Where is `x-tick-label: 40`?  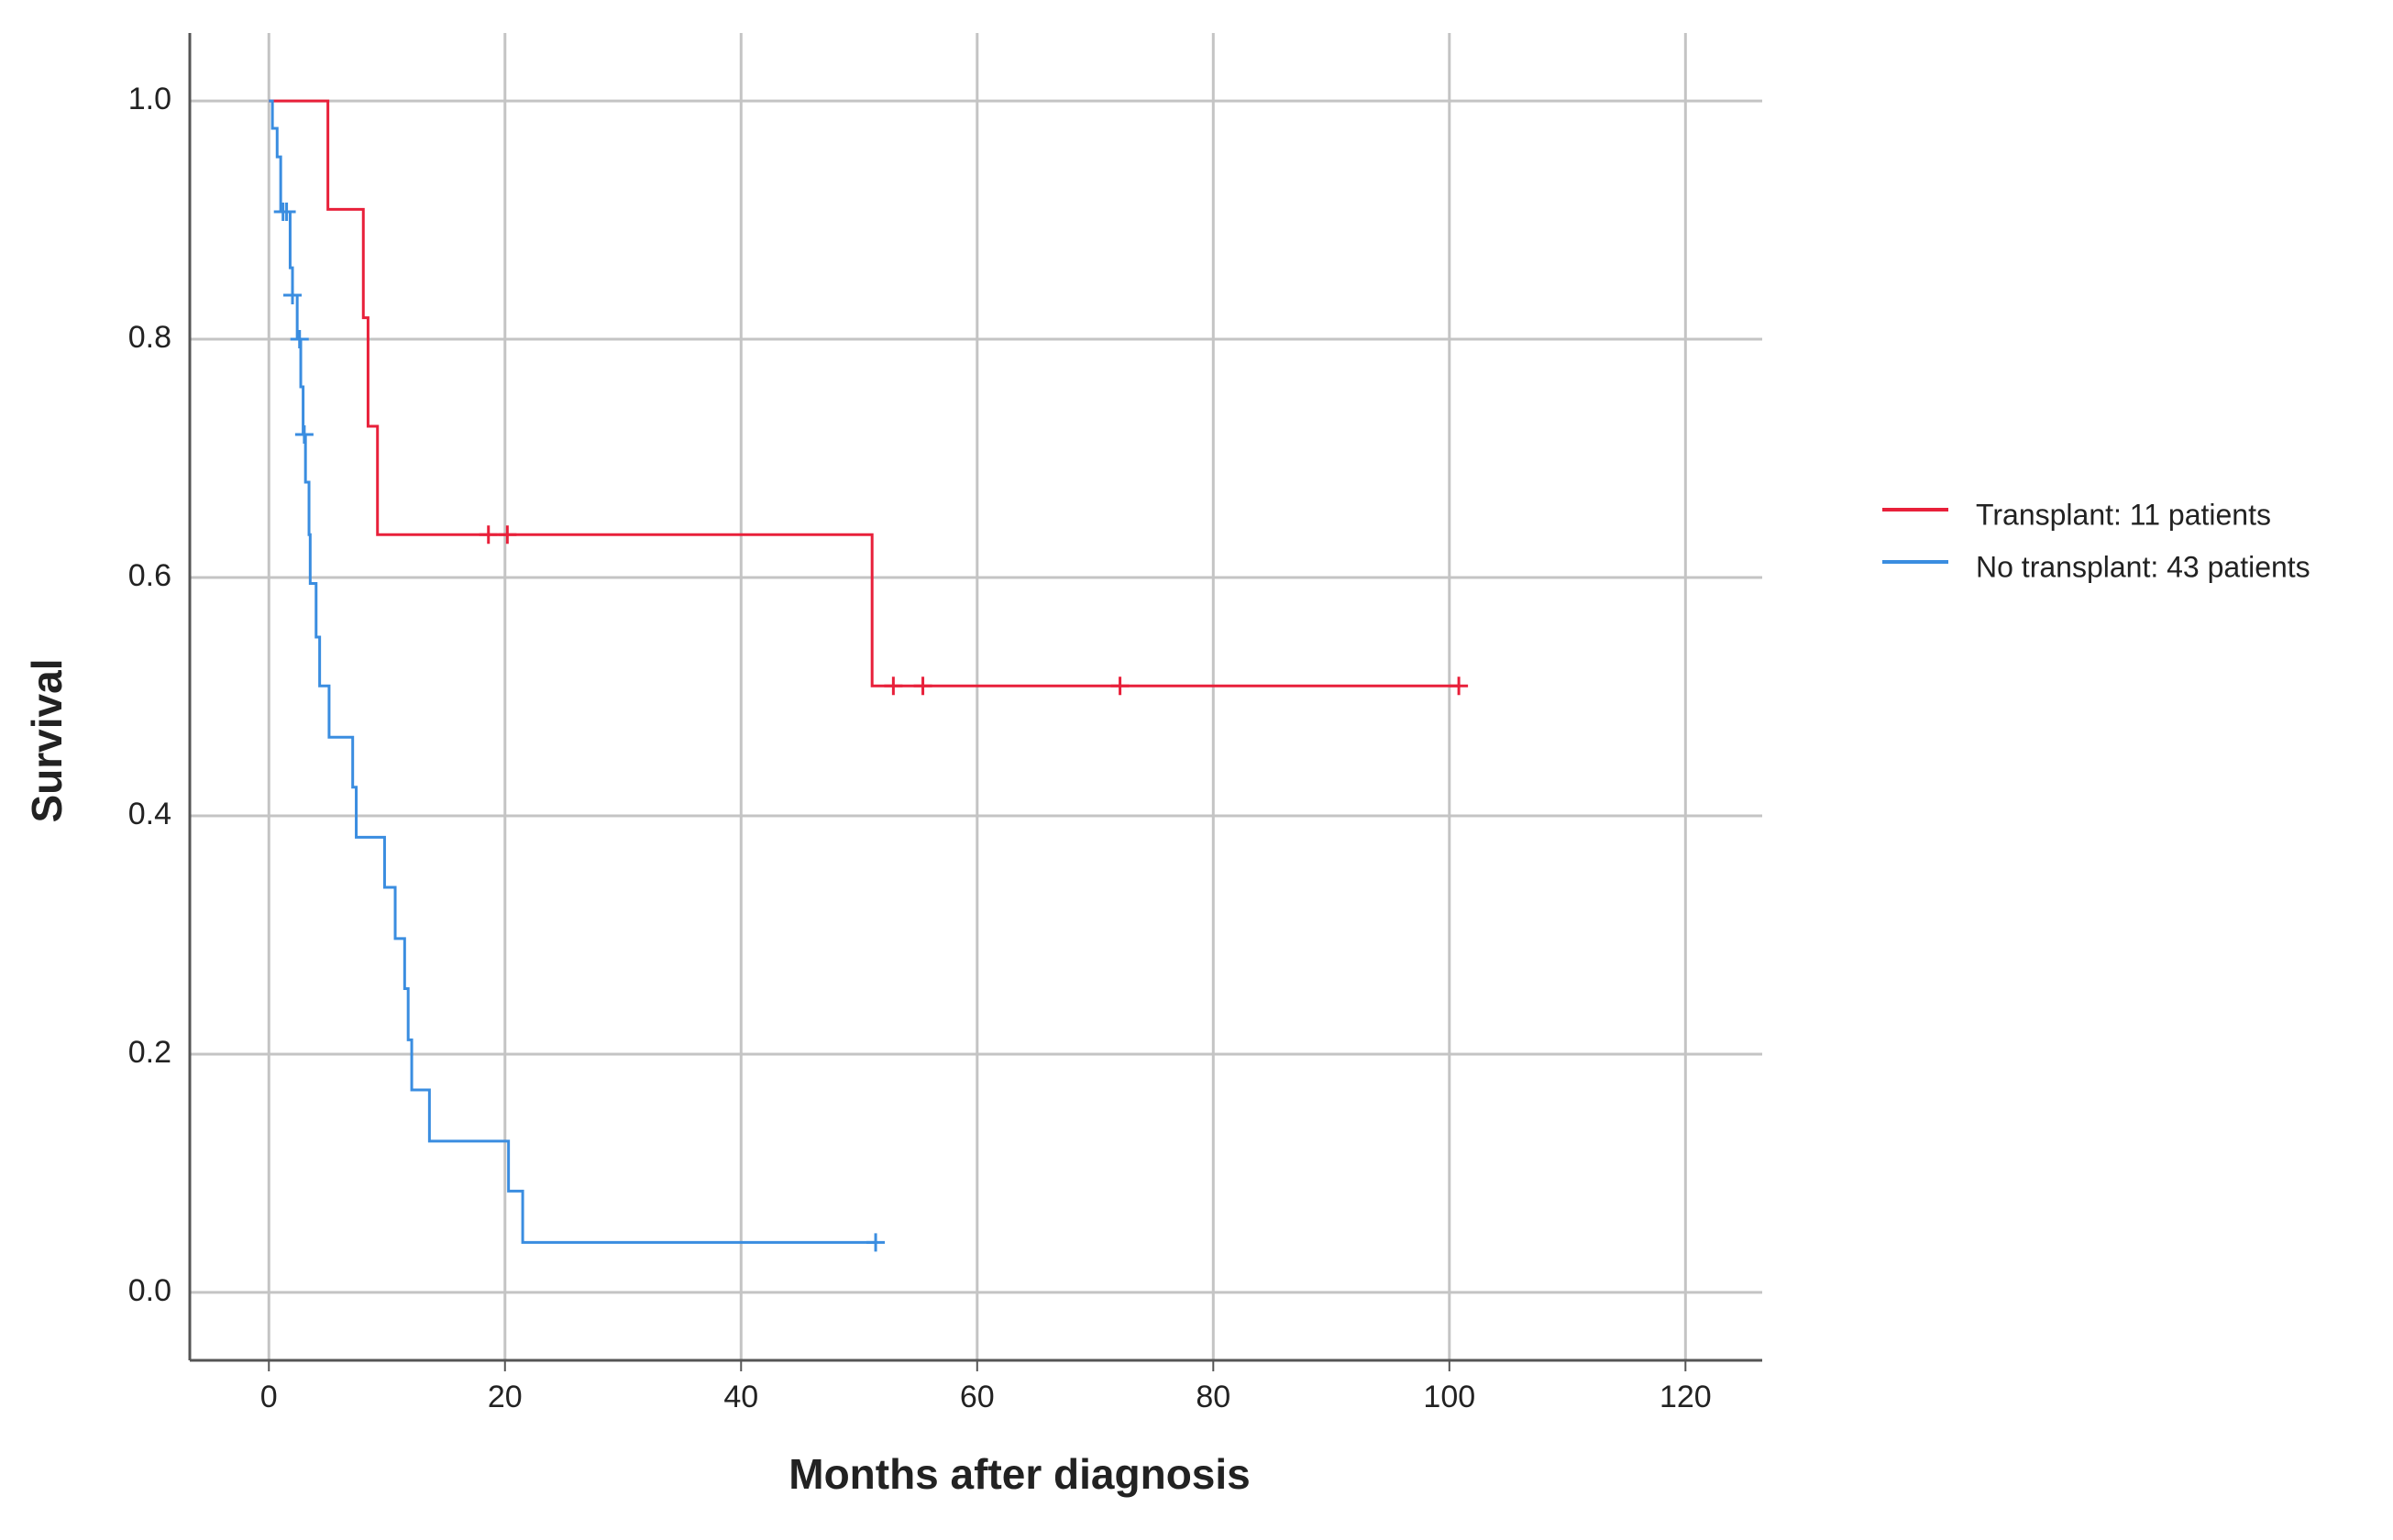 x-tick-label: 40 is located at coordinates (740, 1397).